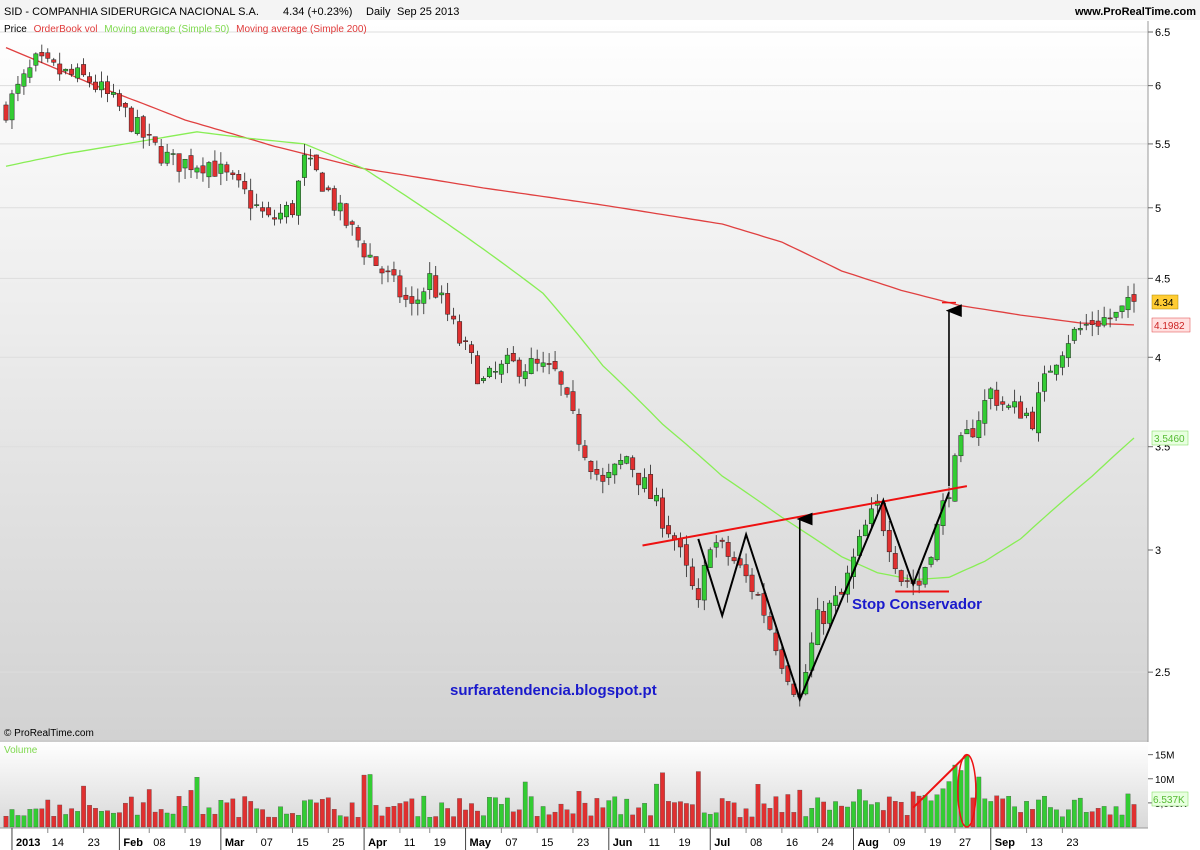  I want to click on volume-axis, so click(1174, 785).